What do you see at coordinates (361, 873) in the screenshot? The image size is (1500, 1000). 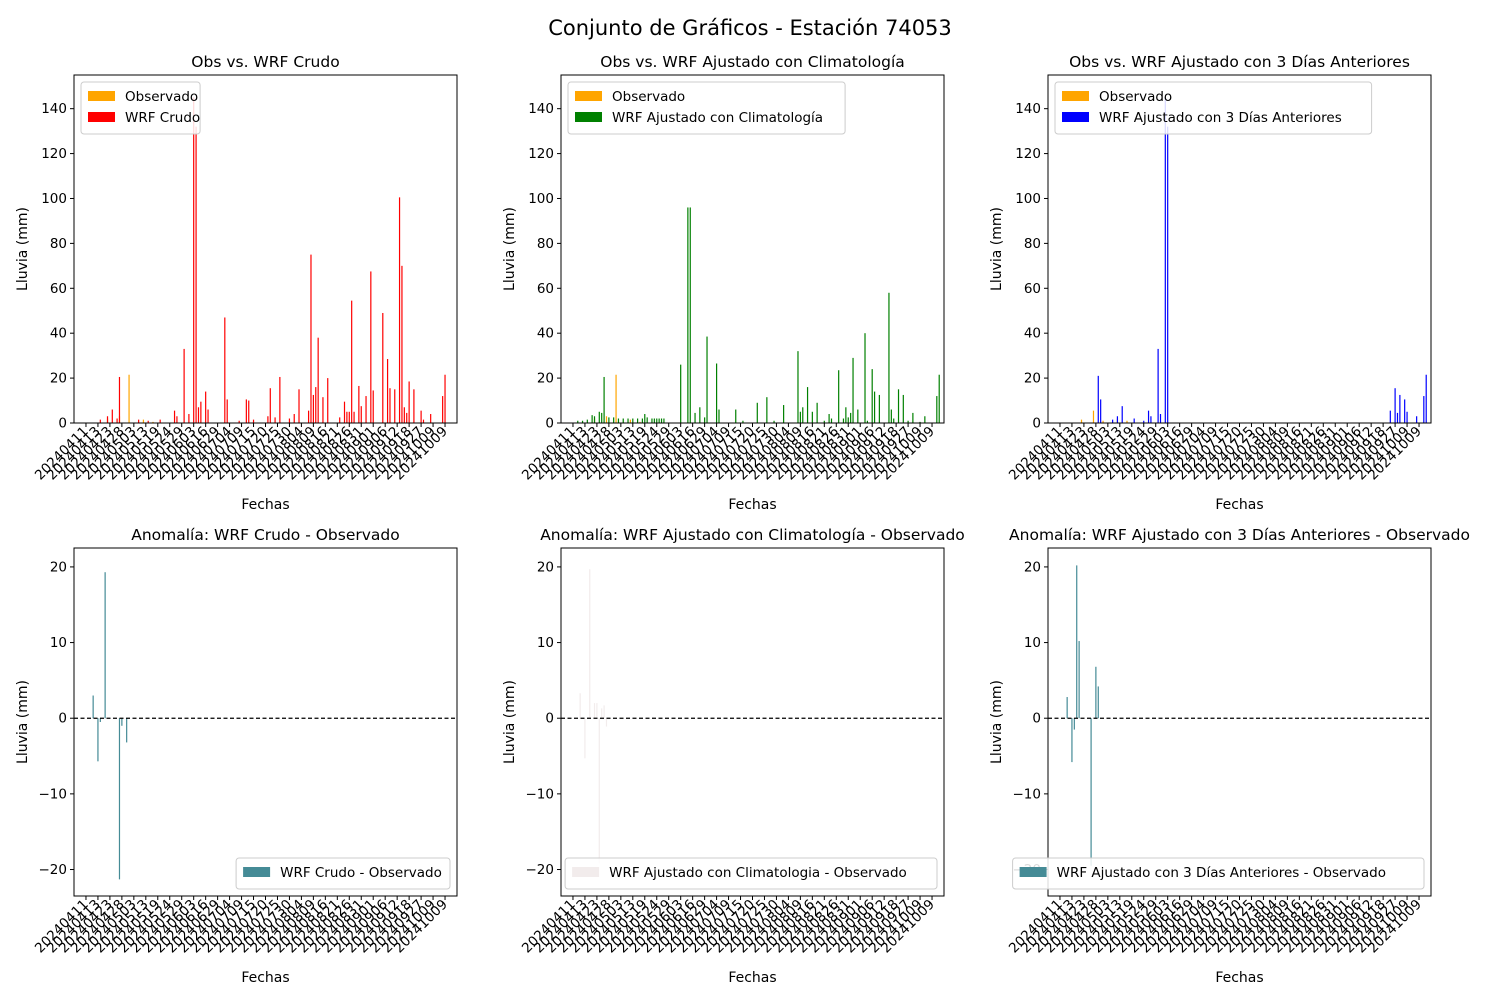 I see `legend-label: WRF Crudo - Observado` at bounding box center [361, 873].